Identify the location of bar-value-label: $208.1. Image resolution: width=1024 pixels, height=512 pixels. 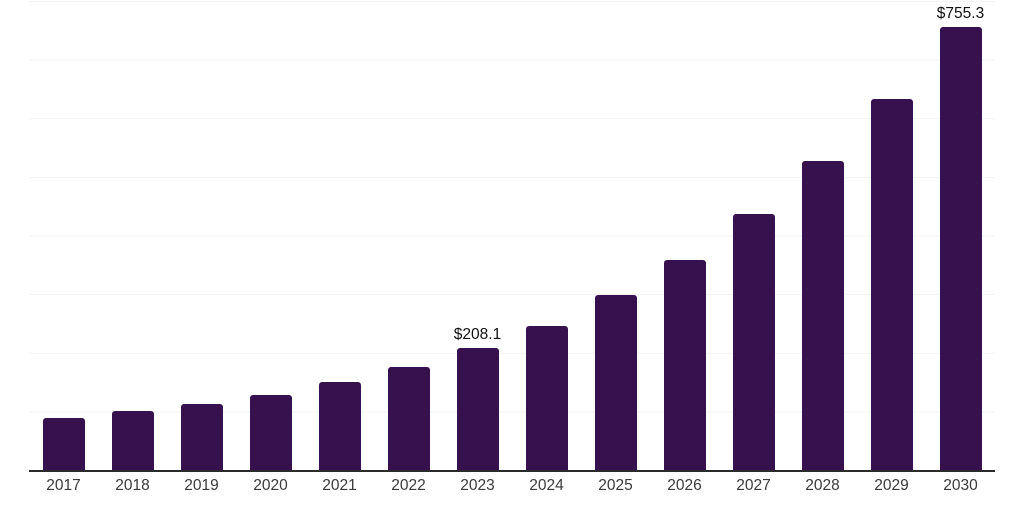
(477, 334).